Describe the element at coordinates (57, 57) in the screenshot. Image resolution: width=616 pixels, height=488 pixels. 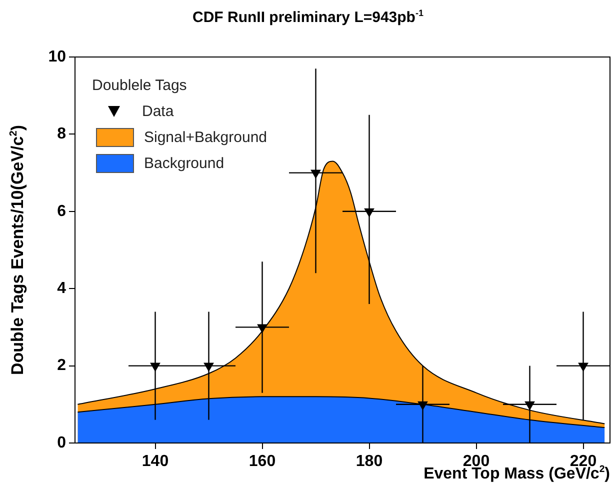
I see `y-tick-label: 10` at that location.